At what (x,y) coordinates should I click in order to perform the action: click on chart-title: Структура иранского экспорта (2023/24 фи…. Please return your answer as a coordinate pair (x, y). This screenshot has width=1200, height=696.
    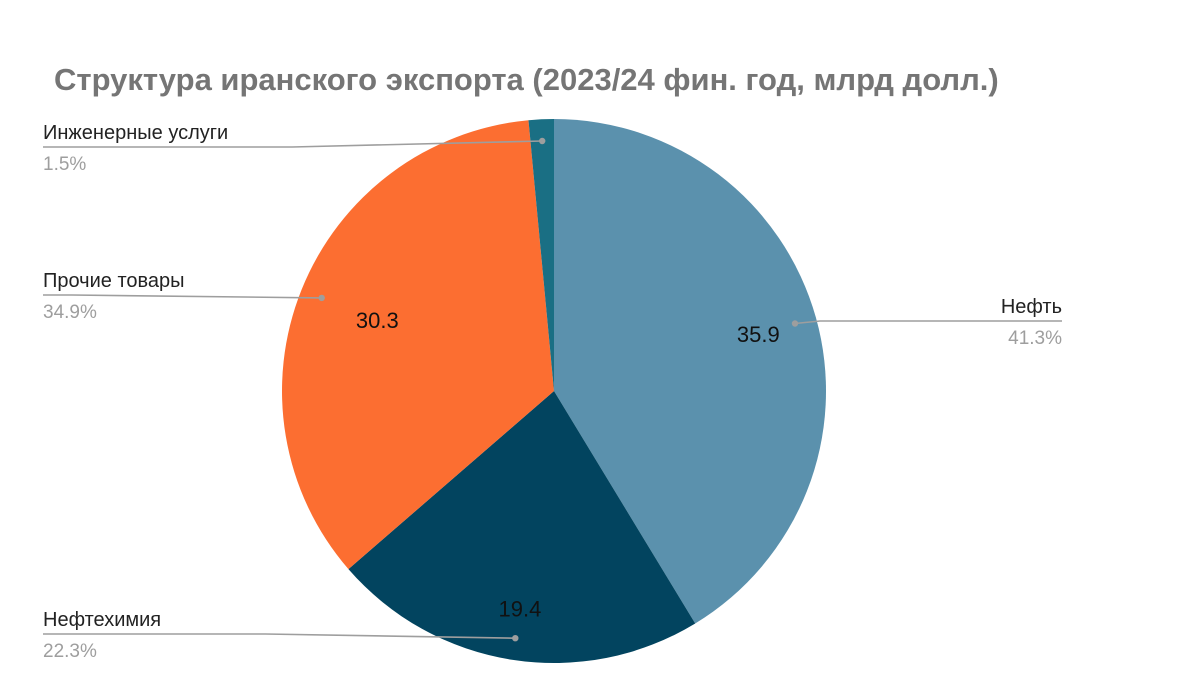
    Looking at the image, I should click on (526, 79).